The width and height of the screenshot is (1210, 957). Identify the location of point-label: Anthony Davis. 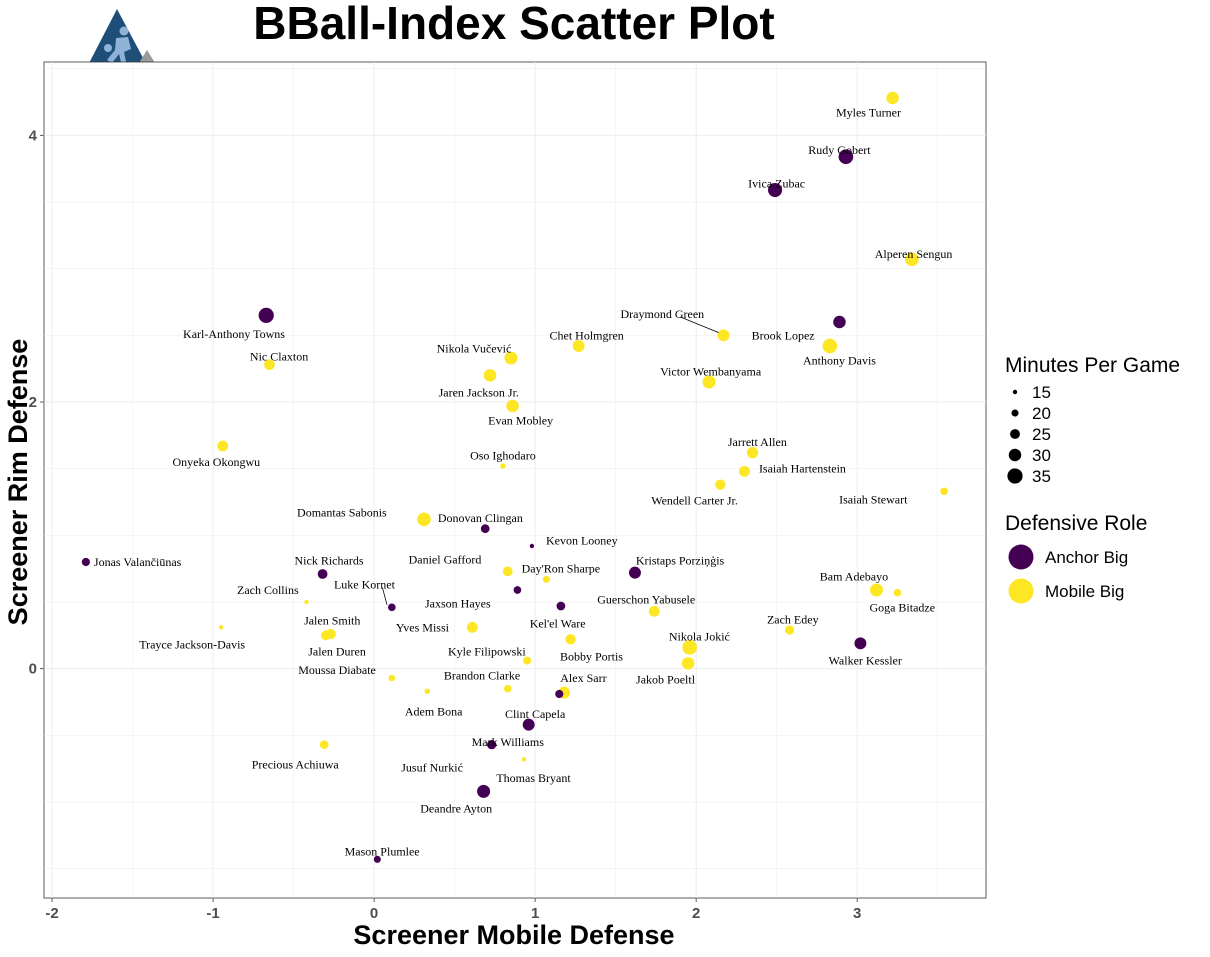
(839, 361).